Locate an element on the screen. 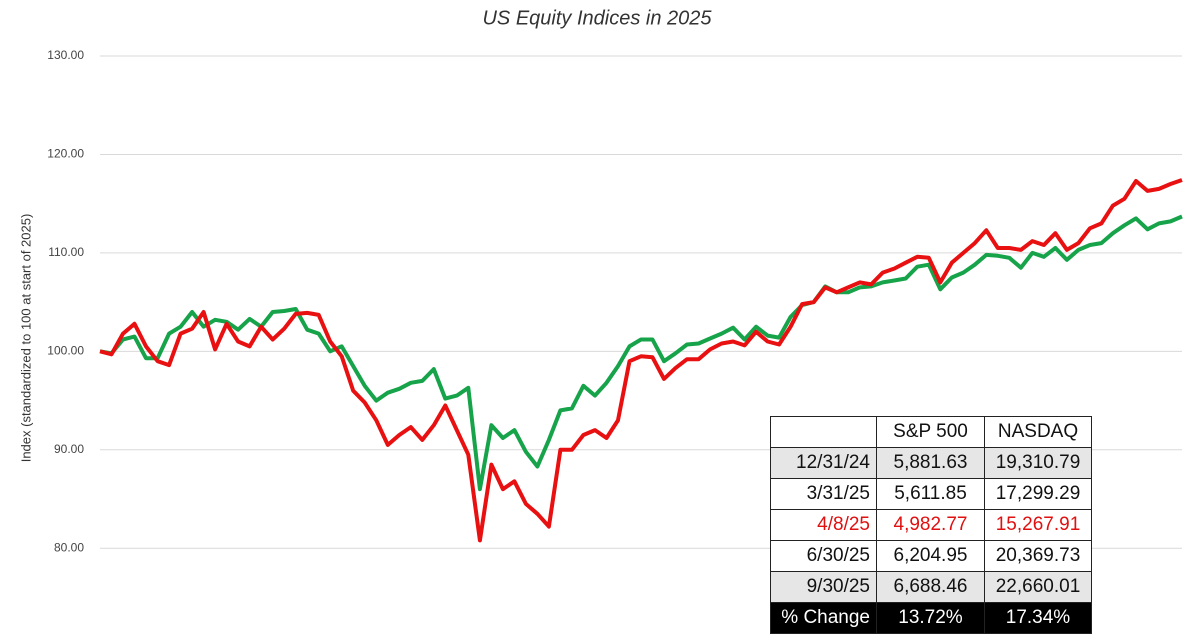 This screenshot has height=634, width=1200. table-cell: 22,660.01 is located at coordinates (1038, 587).